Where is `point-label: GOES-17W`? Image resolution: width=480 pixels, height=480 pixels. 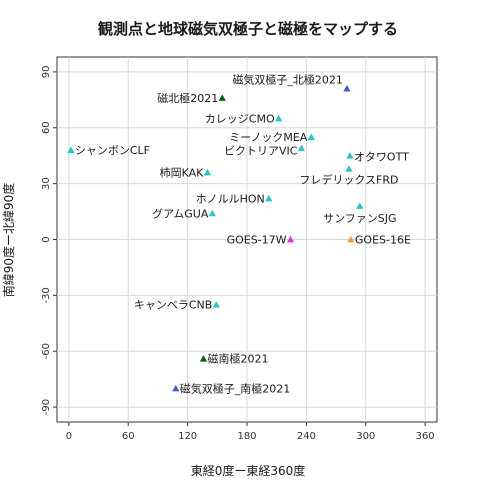 point-label: GOES-17W is located at coordinates (257, 240).